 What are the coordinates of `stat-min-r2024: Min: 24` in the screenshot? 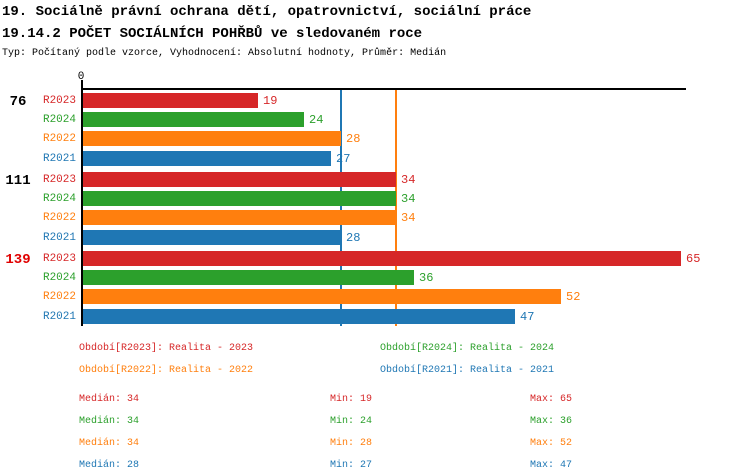 It's located at (351, 421).